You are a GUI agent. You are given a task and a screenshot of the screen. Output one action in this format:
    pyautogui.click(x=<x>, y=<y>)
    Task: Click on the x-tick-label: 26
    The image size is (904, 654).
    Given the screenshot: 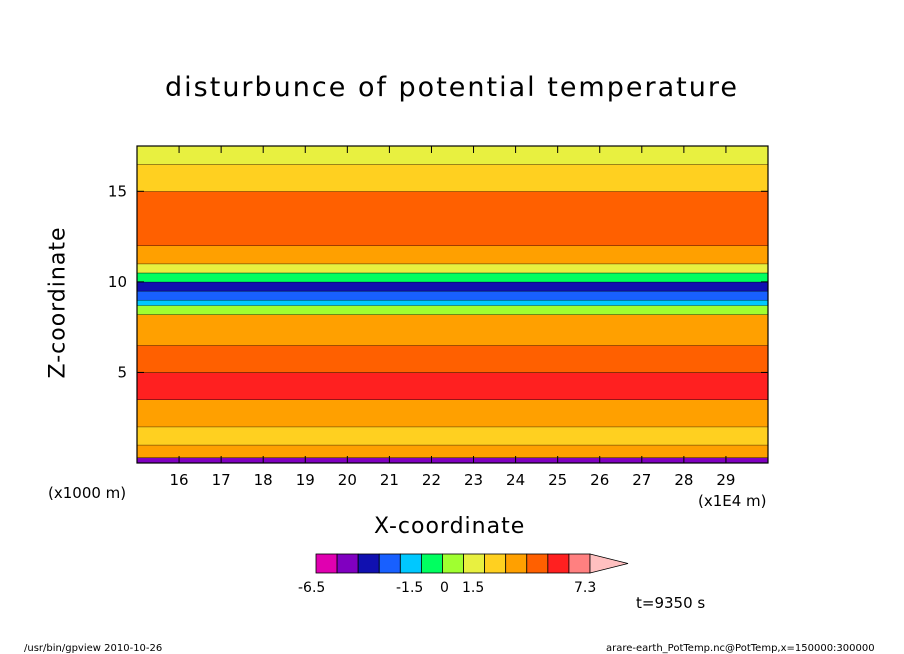 What is the action you would take?
    pyautogui.click(x=599, y=480)
    